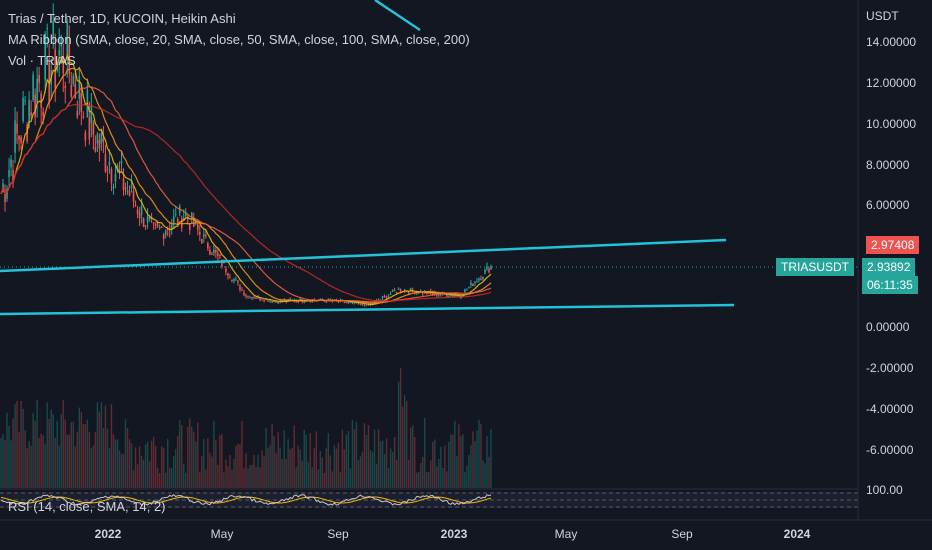 This screenshot has width=932, height=550. I want to click on upper-trendline, so click(363, 255).